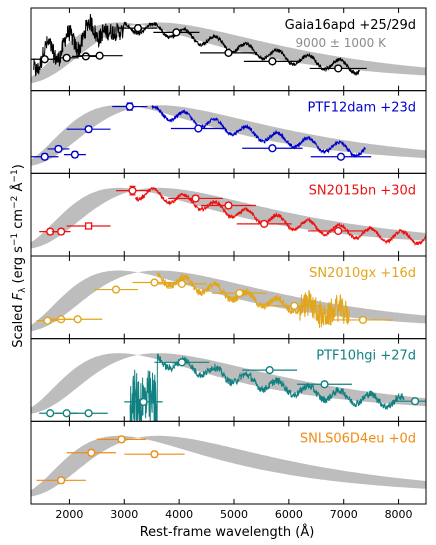  I want to click on panel-label-3: SN2015bn +30d, so click(362, 190).